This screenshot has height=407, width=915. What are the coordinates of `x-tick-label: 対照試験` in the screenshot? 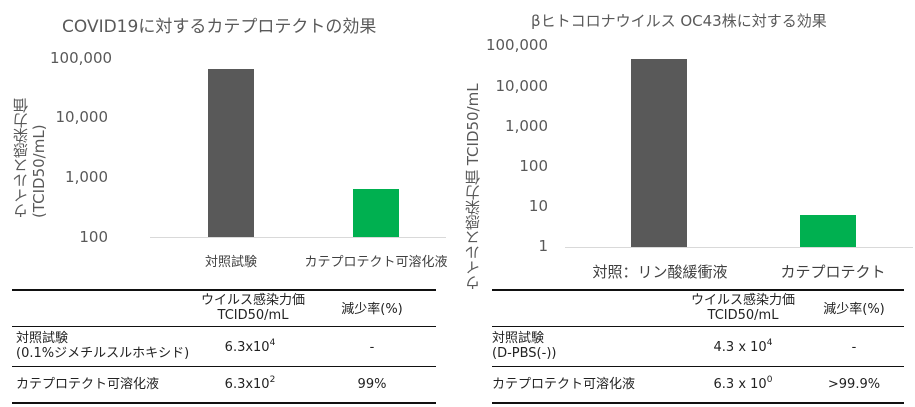 It's located at (230, 262).